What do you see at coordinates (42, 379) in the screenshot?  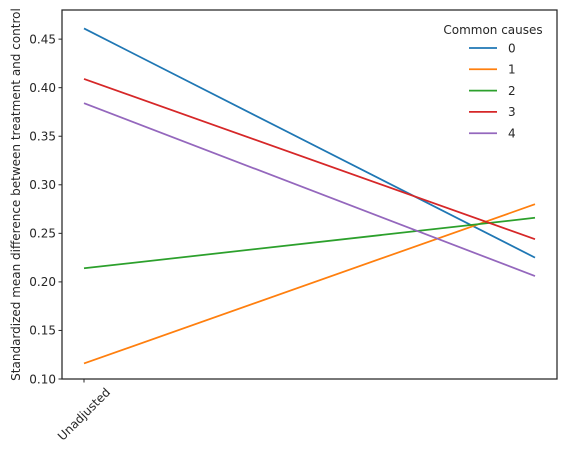 I see `y-tick-label: 0.10` at bounding box center [42, 379].